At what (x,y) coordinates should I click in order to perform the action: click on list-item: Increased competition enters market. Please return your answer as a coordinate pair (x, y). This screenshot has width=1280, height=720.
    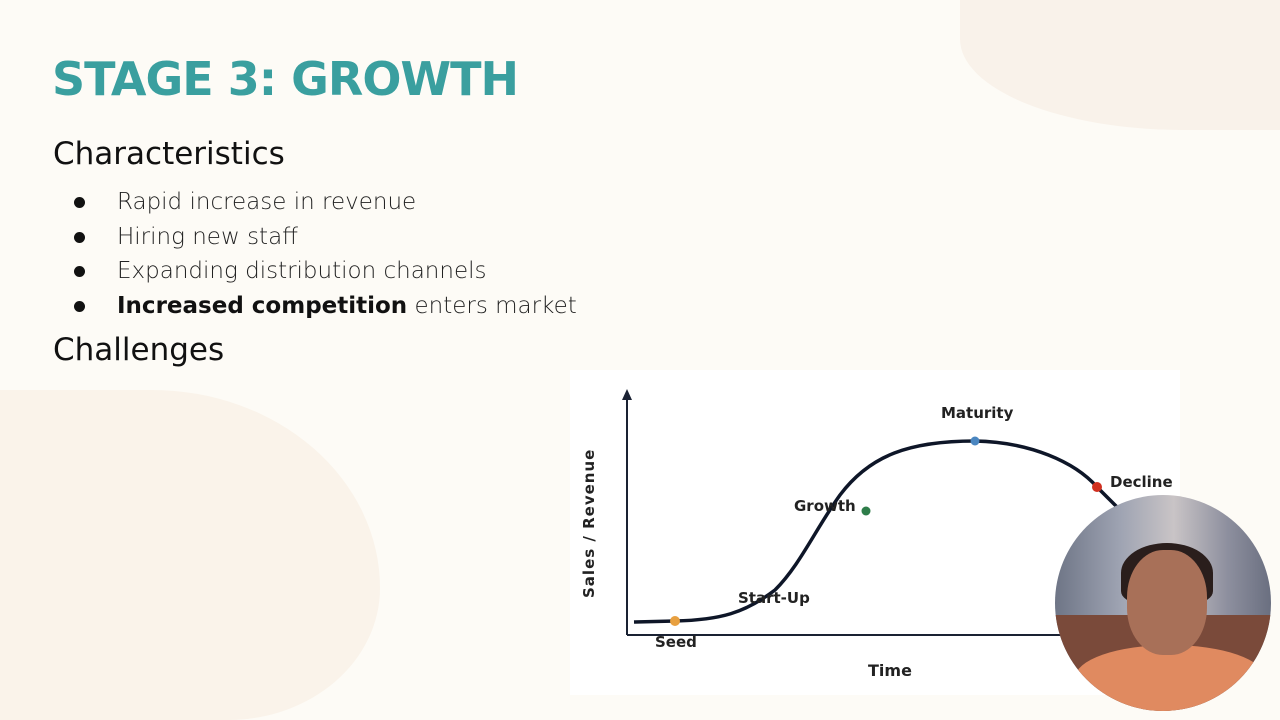
    Looking at the image, I should click on (324, 306).